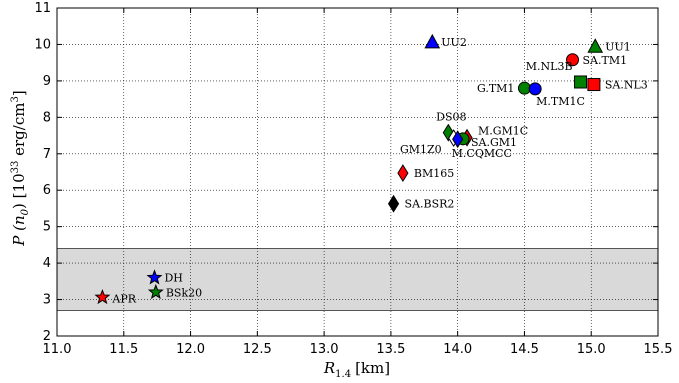  I want to click on point-label-sa-bsr2: SA.BSR2, so click(430, 204).